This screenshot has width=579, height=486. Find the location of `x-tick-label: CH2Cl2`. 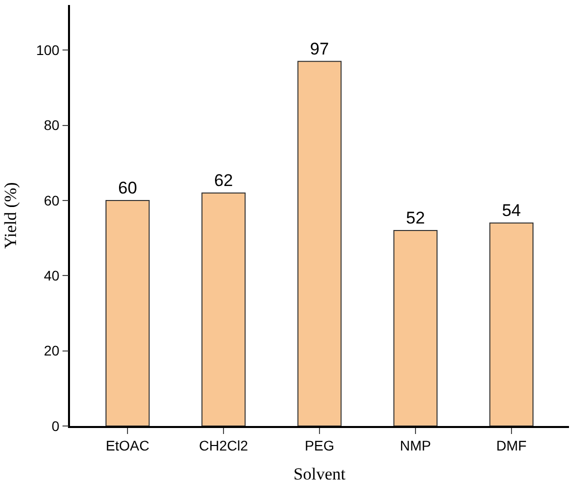

x-tick-label: CH2Cl2 is located at coordinates (223, 446).